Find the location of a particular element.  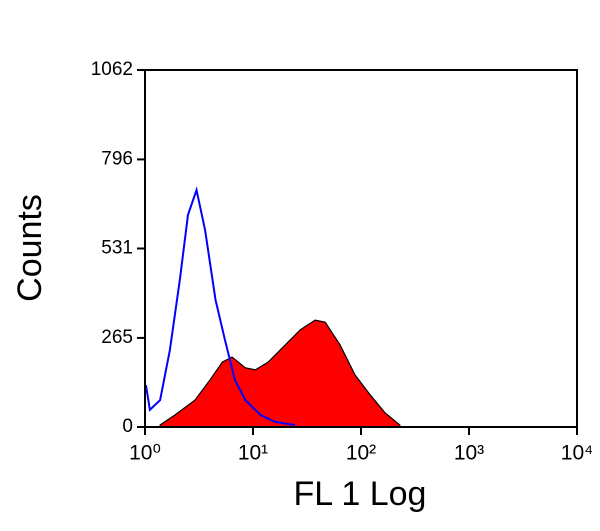

y-tick-label: 0 is located at coordinates (127, 426).